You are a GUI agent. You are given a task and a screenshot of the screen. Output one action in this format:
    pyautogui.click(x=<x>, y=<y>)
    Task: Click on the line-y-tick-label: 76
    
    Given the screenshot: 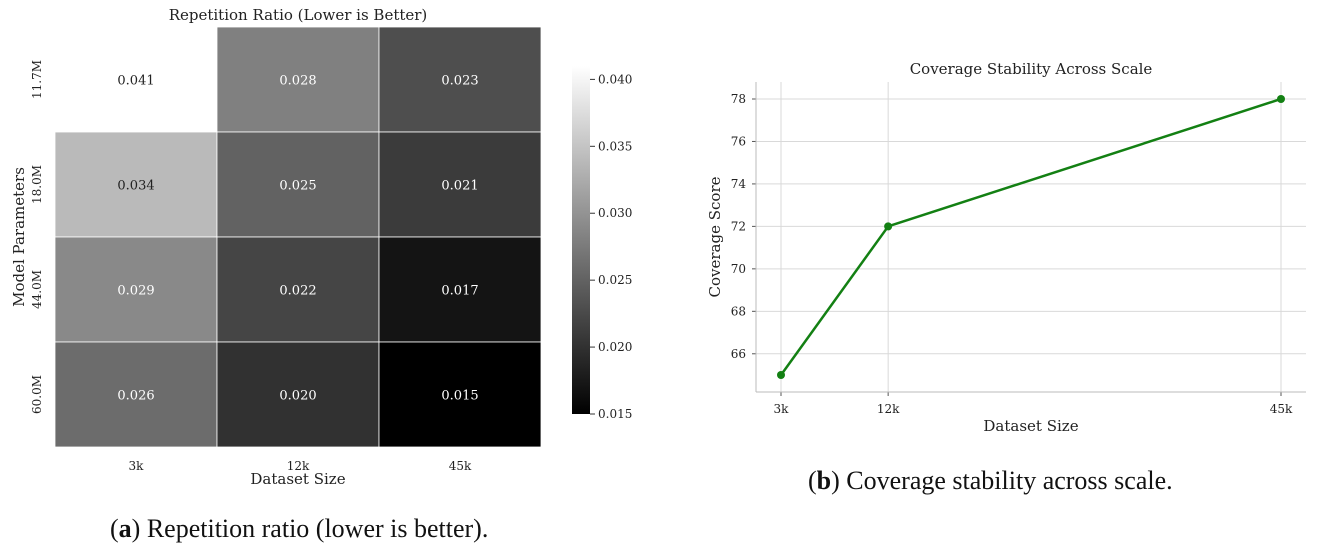 What is the action you would take?
    pyautogui.click(x=738, y=141)
    